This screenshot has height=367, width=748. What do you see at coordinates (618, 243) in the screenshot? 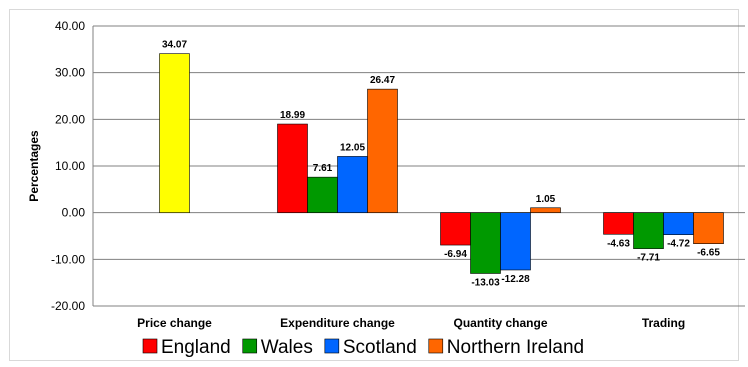
I see `data-label: -4.63` at bounding box center [618, 243].